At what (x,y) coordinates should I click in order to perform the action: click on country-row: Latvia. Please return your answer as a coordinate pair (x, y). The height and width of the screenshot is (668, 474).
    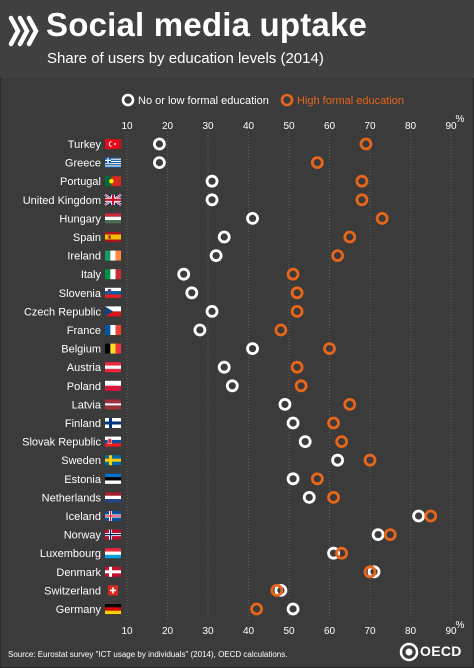
    Looking at the image, I should click on (214, 404).